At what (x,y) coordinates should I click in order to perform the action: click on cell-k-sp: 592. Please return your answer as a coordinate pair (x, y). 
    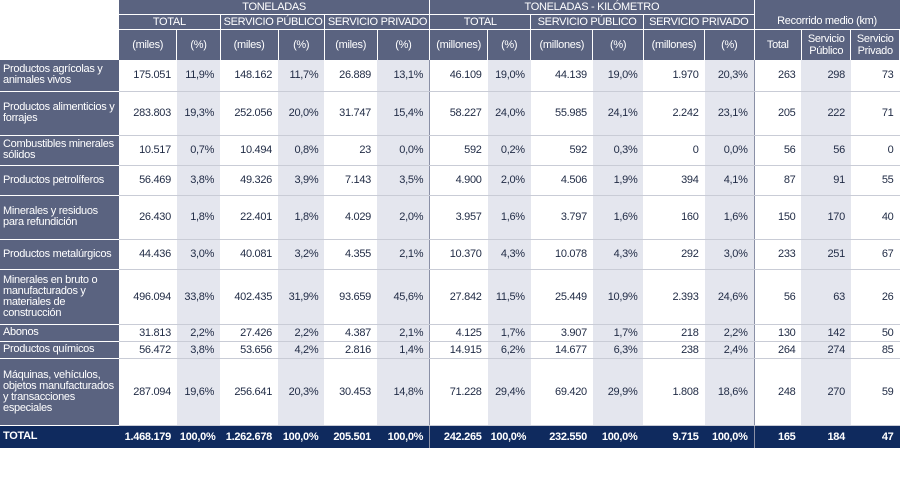
    Looking at the image, I should click on (561, 150).